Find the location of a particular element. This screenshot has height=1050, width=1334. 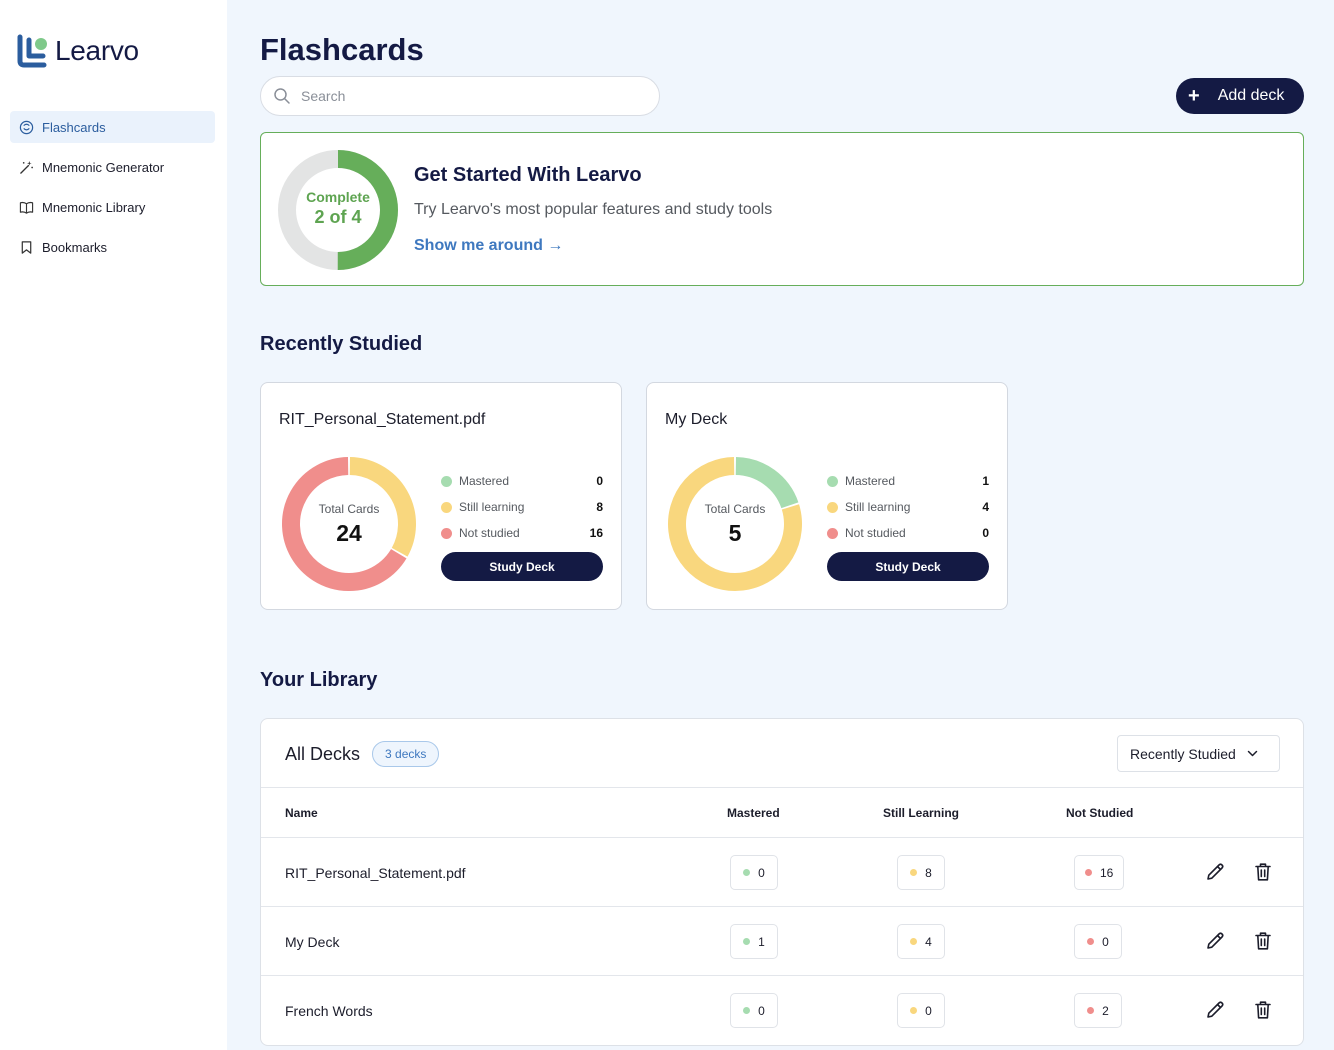

progress-ring-caption: Complete is located at coordinates (338, 197).